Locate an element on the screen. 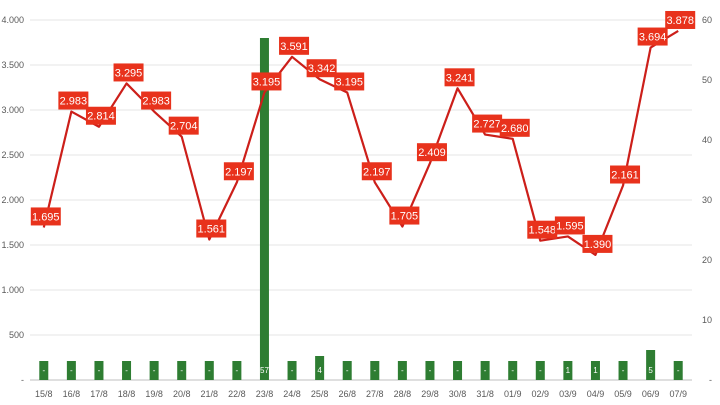  left-tick-label: 3.000 is located at coordinates (12, 110).